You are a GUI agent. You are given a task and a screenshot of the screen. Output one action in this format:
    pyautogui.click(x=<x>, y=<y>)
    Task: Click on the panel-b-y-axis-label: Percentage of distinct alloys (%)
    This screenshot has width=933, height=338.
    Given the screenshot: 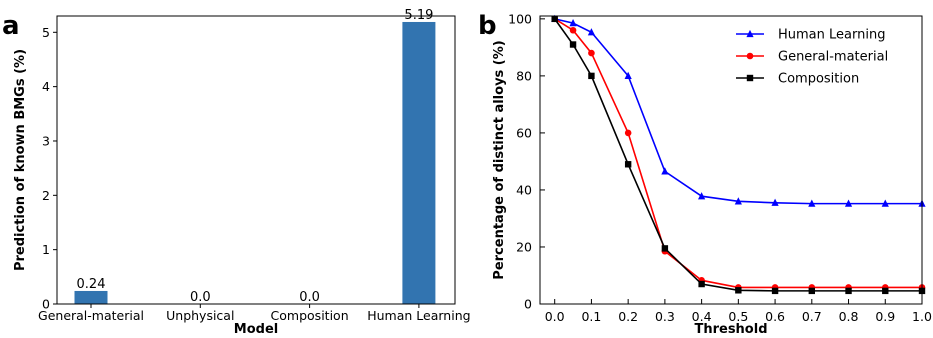 What is the action you would take?
    pyautogui.click(x=499, y=159)
    